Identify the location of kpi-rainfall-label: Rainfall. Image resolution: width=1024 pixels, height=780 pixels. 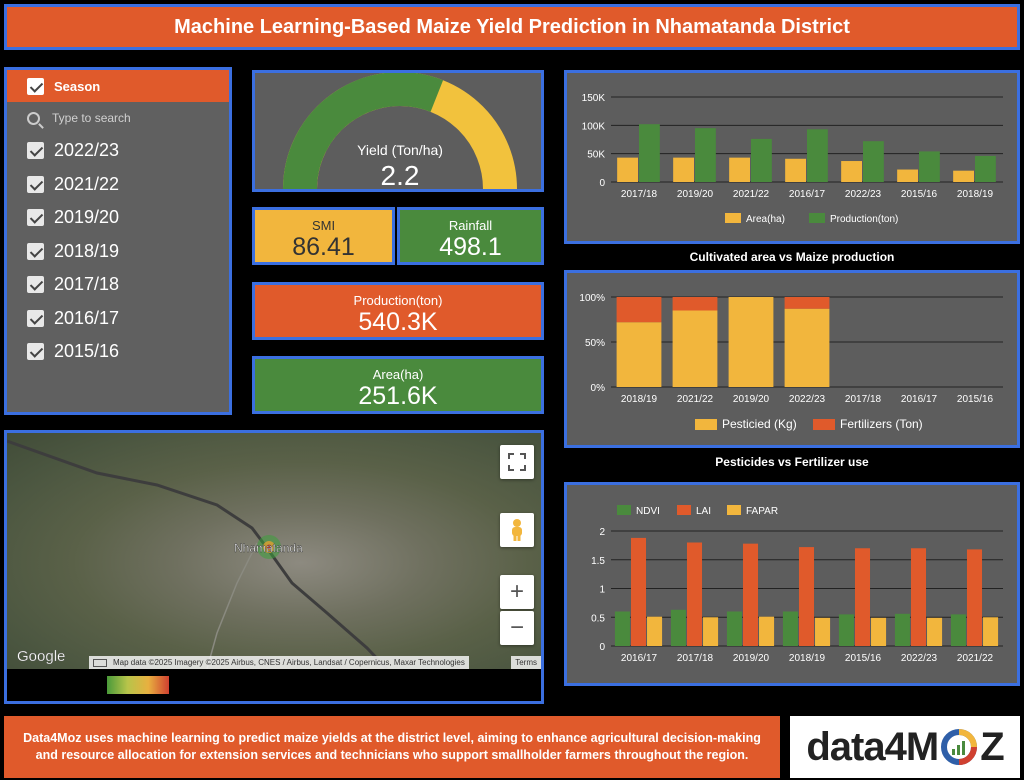
(470, 225).